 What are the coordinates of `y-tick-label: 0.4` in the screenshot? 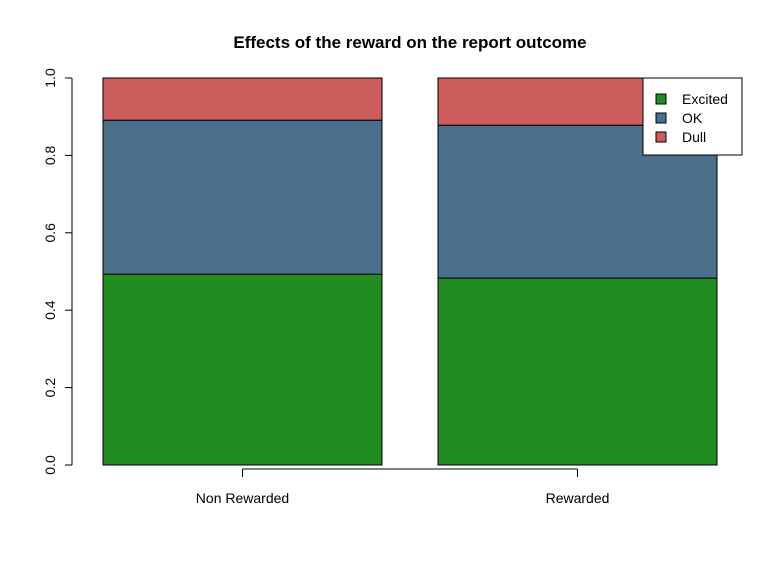 It's located at (50, 310).